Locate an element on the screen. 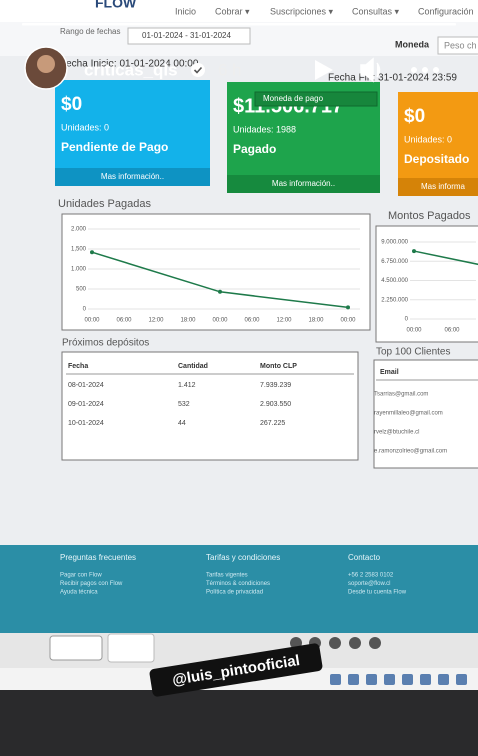 This screenshot has height=756, width=478. footer-link: +56 2 2583 0102 is located at coordinates (371, 576).